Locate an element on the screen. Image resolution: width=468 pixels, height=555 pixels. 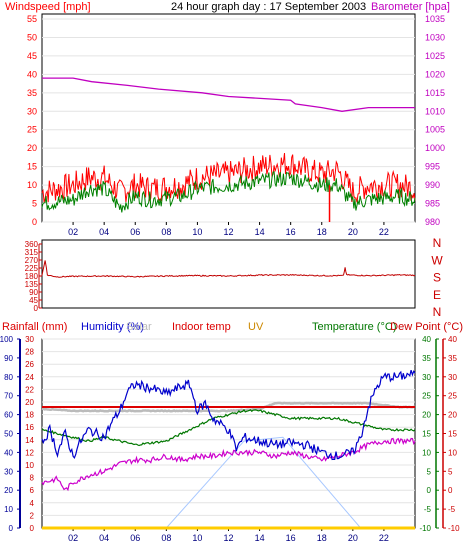
weather-hour-label: 06 is located at coordinates (135, 538).